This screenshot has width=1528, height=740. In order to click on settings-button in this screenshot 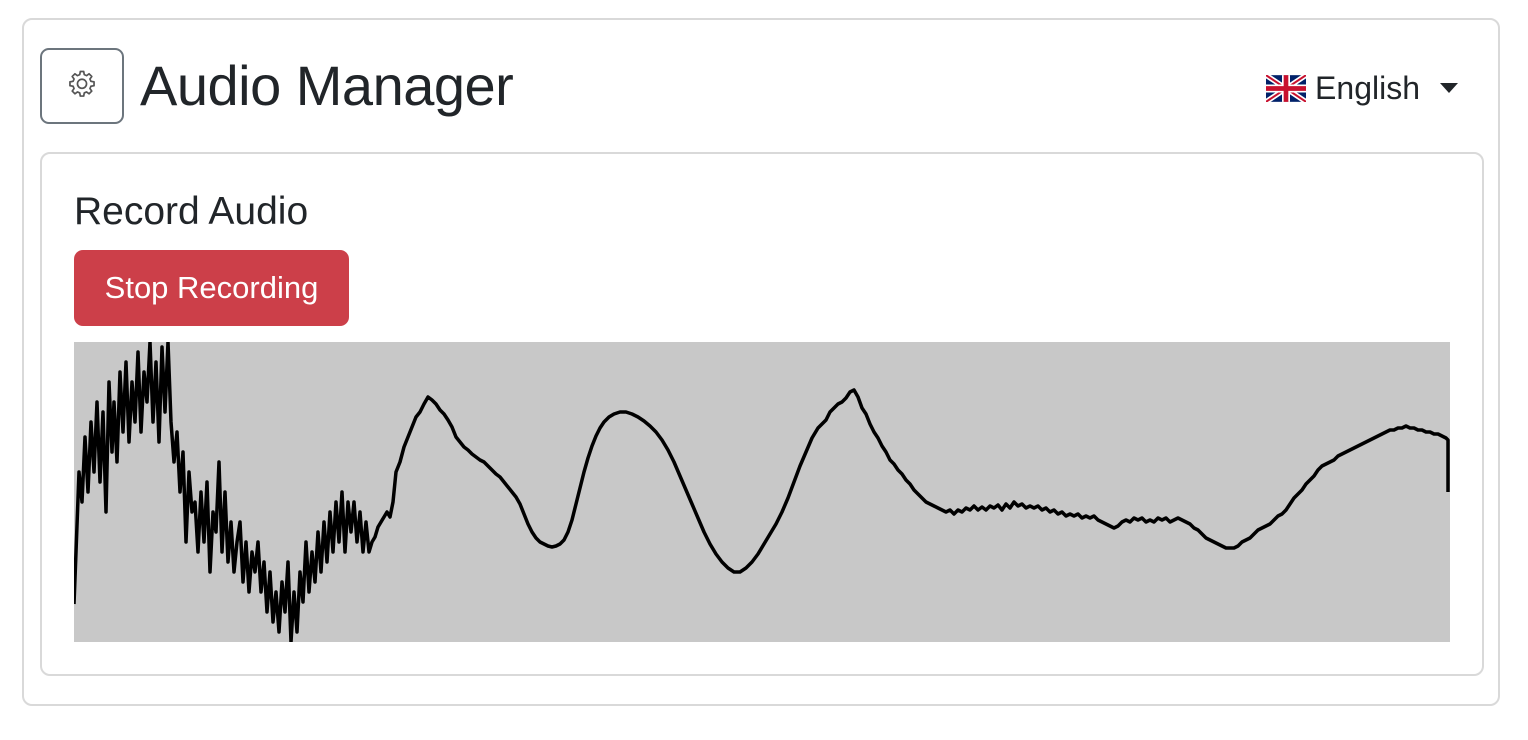, I will do `click(82, 86)`.